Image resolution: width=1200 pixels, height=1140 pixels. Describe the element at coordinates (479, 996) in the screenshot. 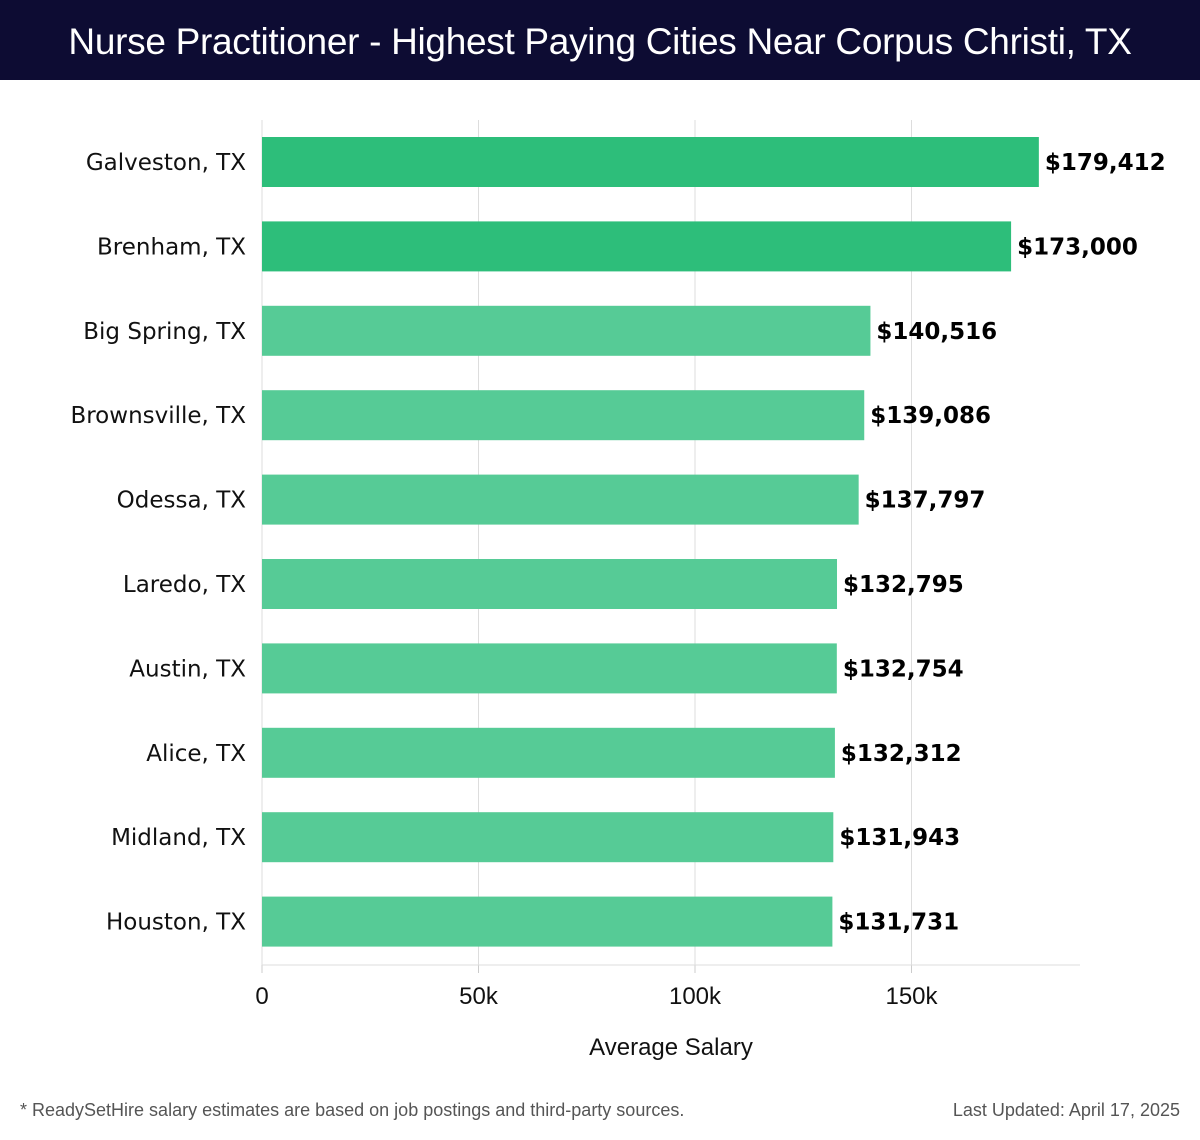

I see `x-tick-label: 50k` at that location.